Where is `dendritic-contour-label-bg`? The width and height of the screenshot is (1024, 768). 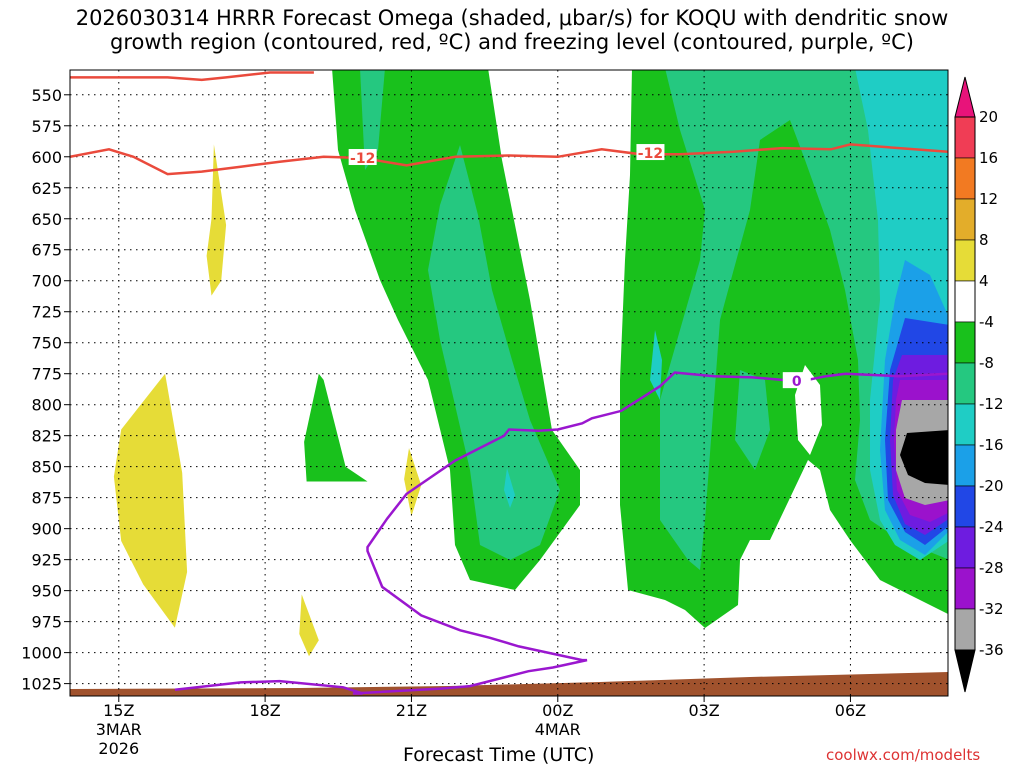 dendritic-contour-label-bg is located at coordinates (362, 157).